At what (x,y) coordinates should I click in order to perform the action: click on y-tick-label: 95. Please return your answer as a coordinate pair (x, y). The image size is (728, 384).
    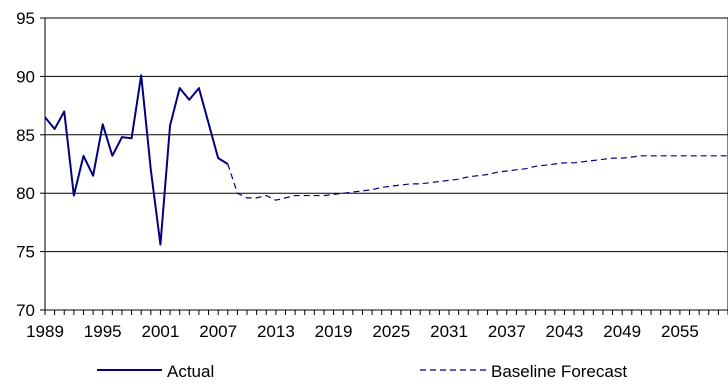
    Looking at the image, I should click on (25, 18).